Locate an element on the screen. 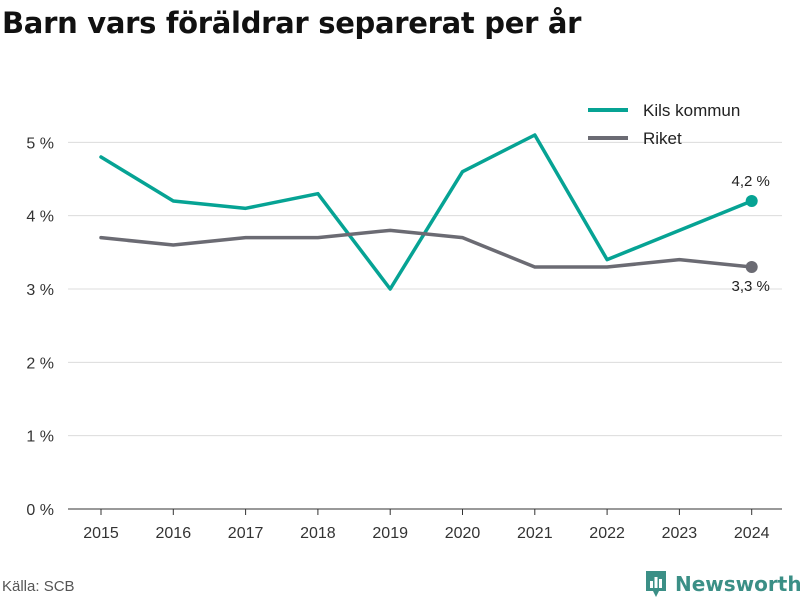  end-value-label: 3,3 % is located at coordinates (751, 286).